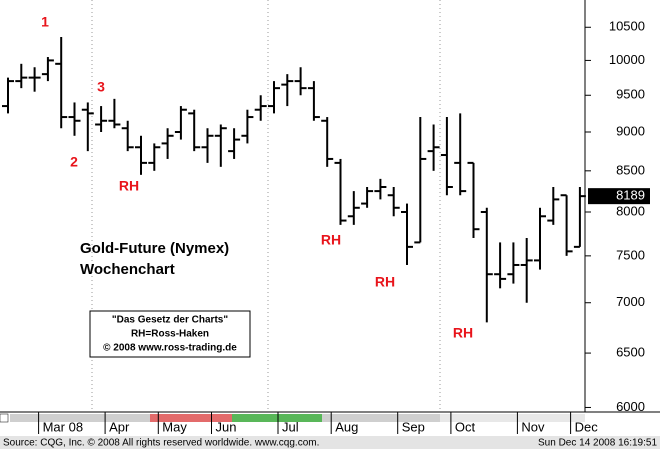  What do you see at coordinates (630, 94) in the screenshot?
I see `y-tick-label: 9500` at bounding box center [630, 94].